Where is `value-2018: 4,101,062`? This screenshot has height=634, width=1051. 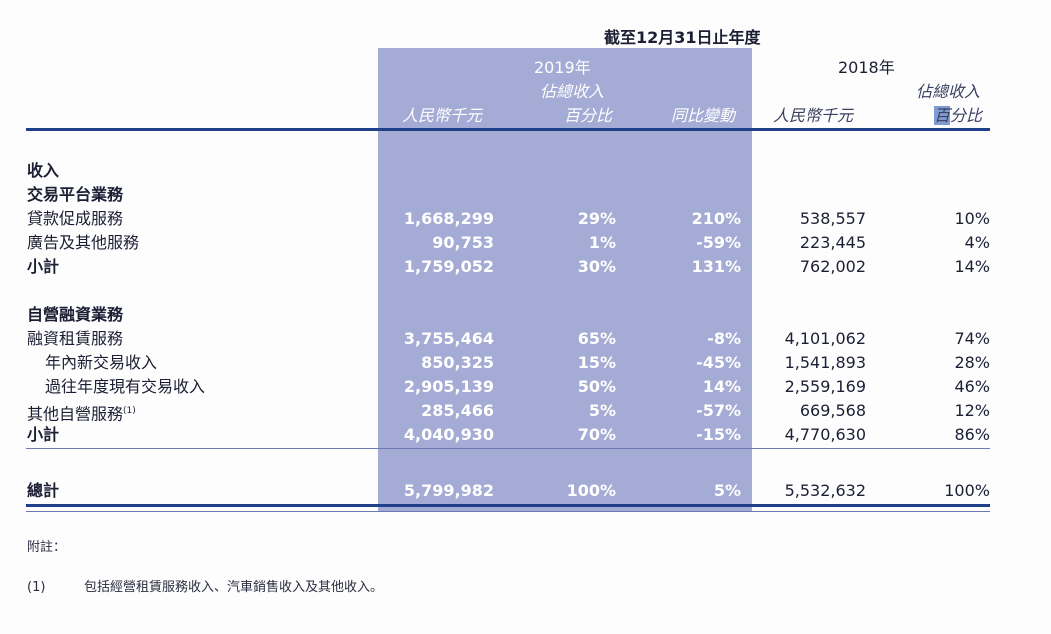 value-2018: 4,101,062 is located at coordinates (825, 338).